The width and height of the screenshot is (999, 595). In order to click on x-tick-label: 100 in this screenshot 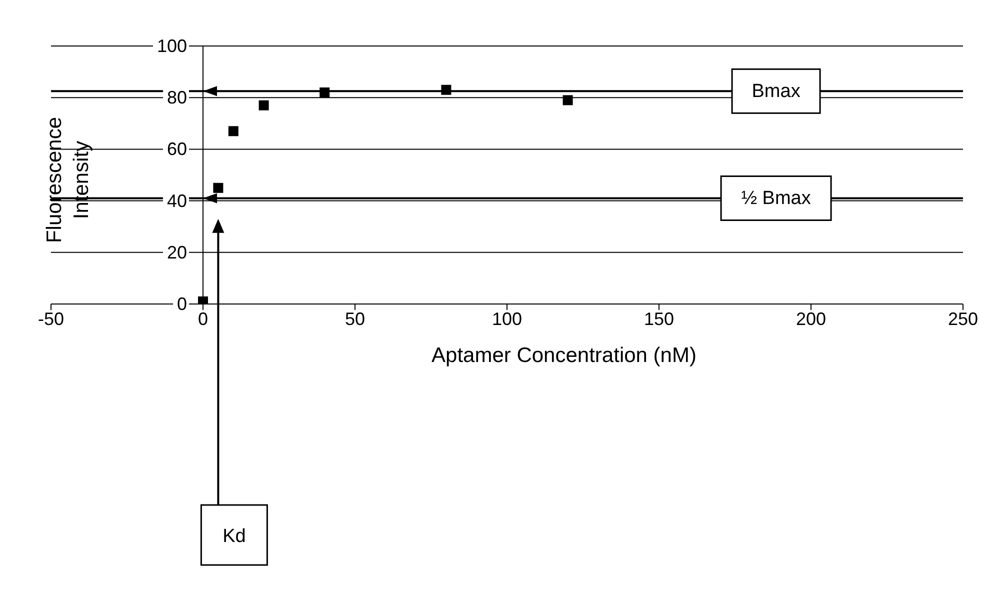, I will do `click(507, 318)`.